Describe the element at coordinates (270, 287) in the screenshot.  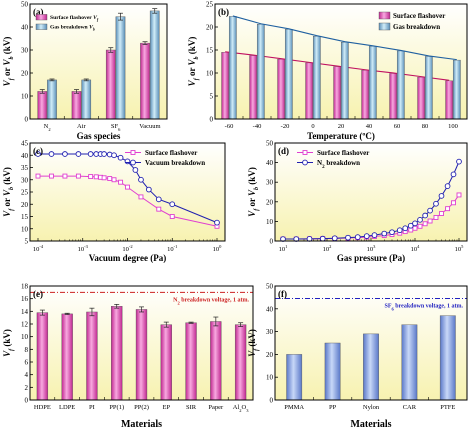
I see `y-tick-label: 50` at that location.